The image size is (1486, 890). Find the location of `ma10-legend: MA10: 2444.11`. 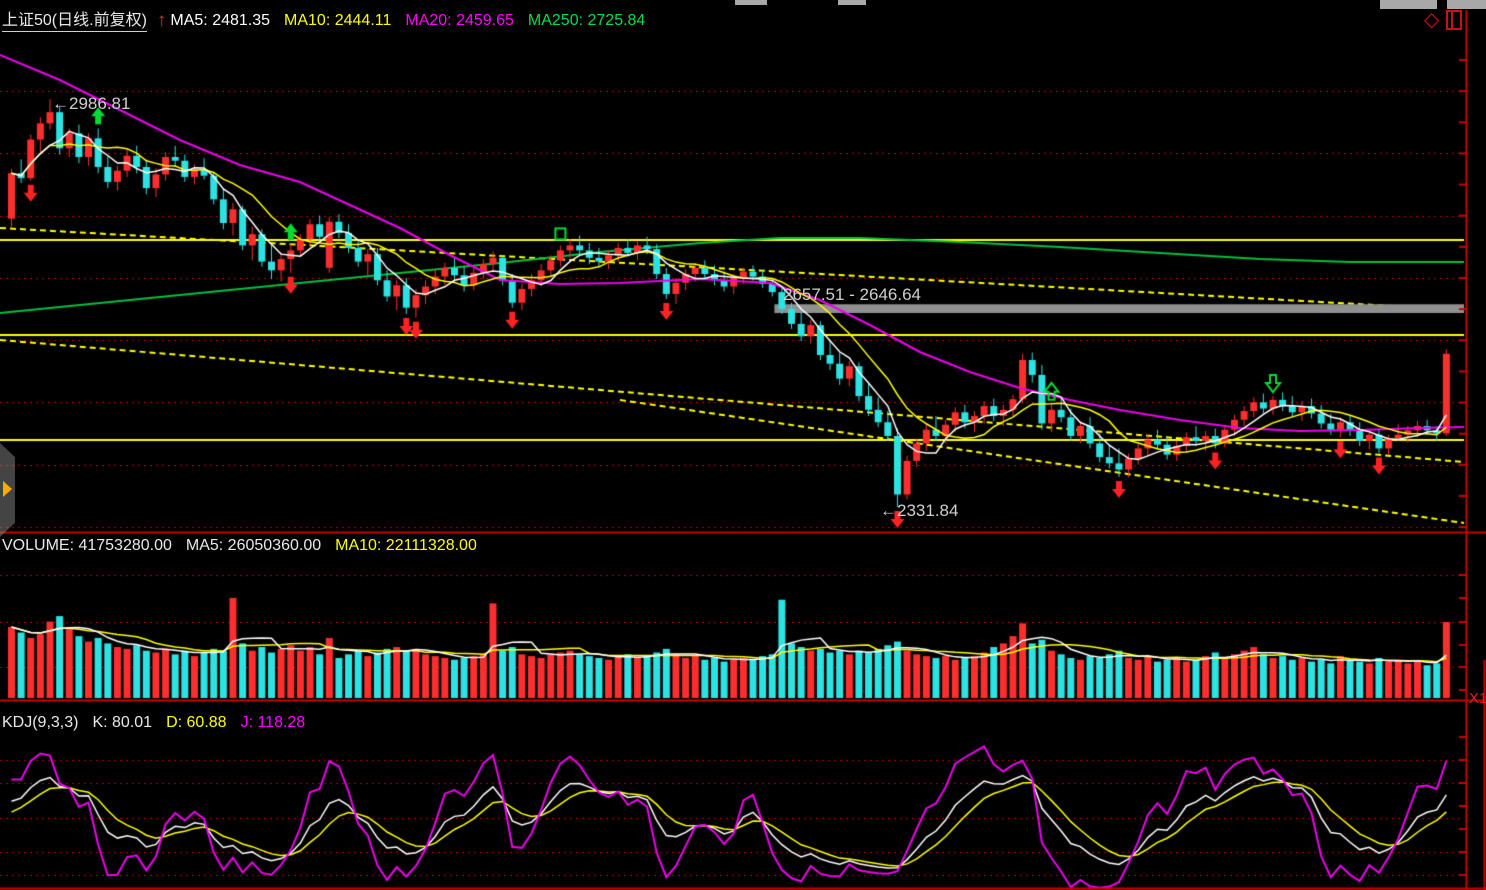

ma10-legend: MA10: 2444.11 is located at coordinates (338, 20).